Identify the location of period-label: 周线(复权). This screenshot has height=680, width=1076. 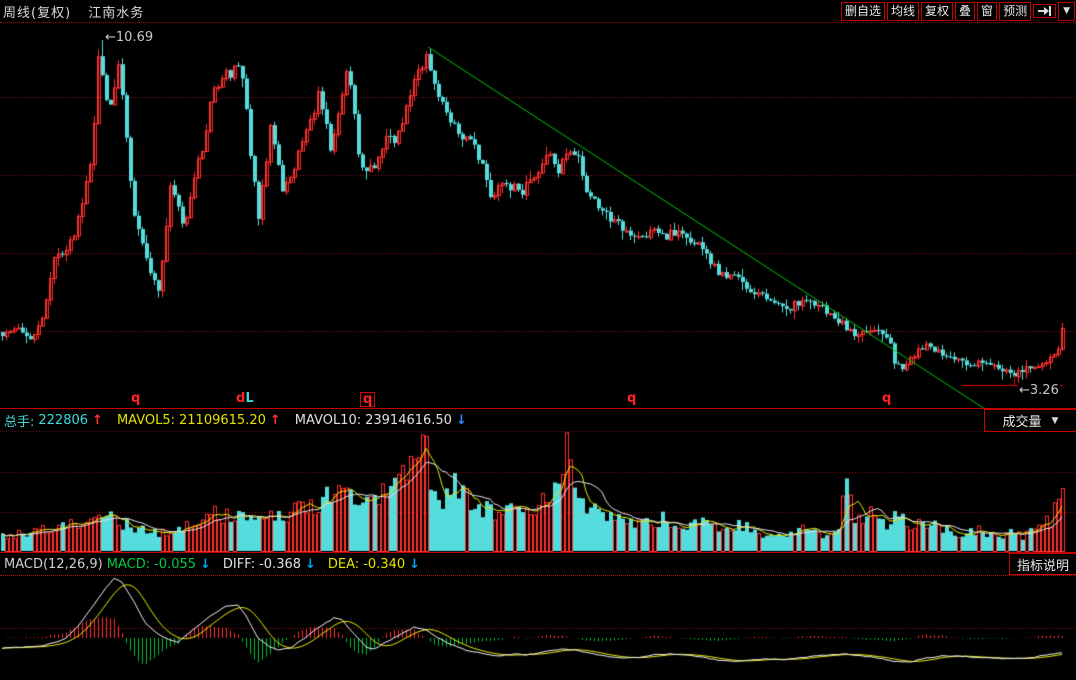
(37, 13).